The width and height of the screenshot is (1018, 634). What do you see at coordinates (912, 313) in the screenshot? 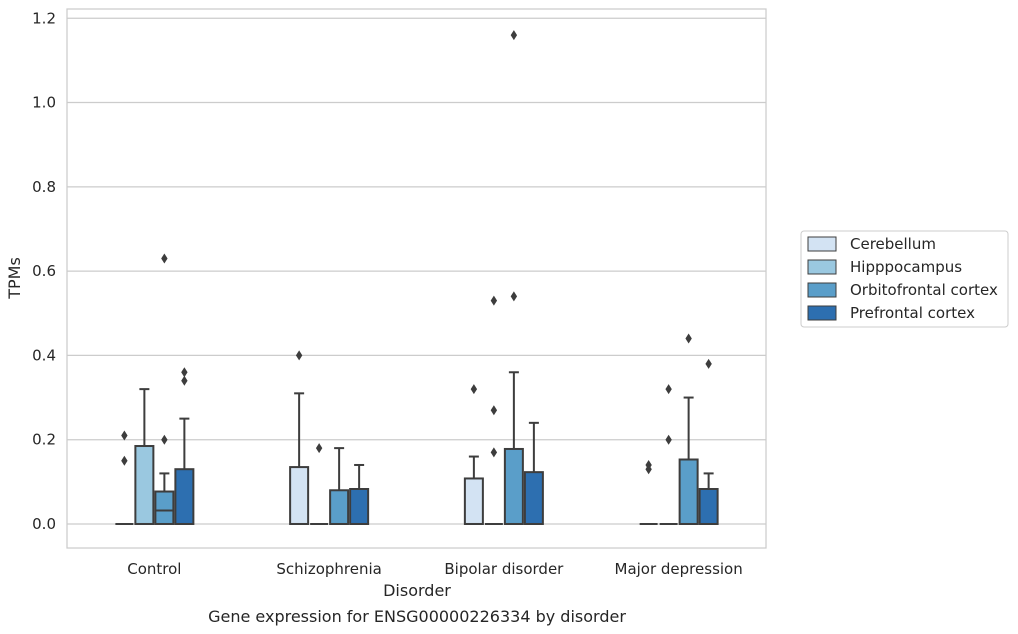
I see `legend-label: Prefrontal cortex` at bounding box center [912, 313].